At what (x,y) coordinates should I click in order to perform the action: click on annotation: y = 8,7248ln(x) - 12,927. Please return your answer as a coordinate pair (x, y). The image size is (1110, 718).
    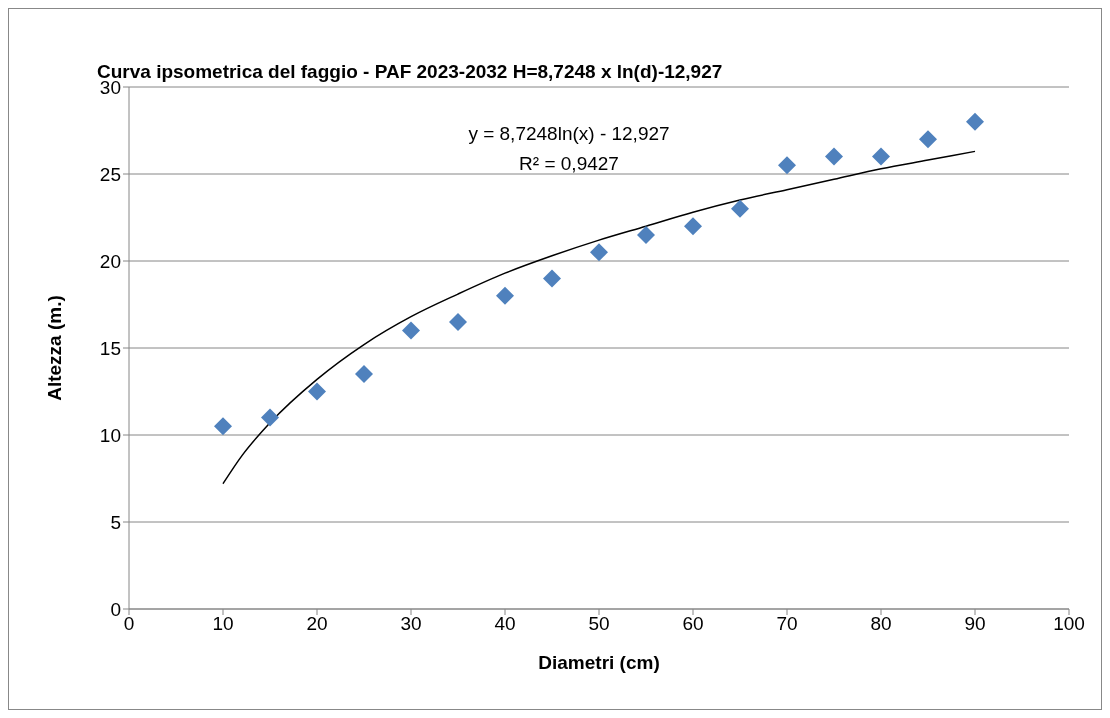
    Looking at the image, I should click on (569, 134).